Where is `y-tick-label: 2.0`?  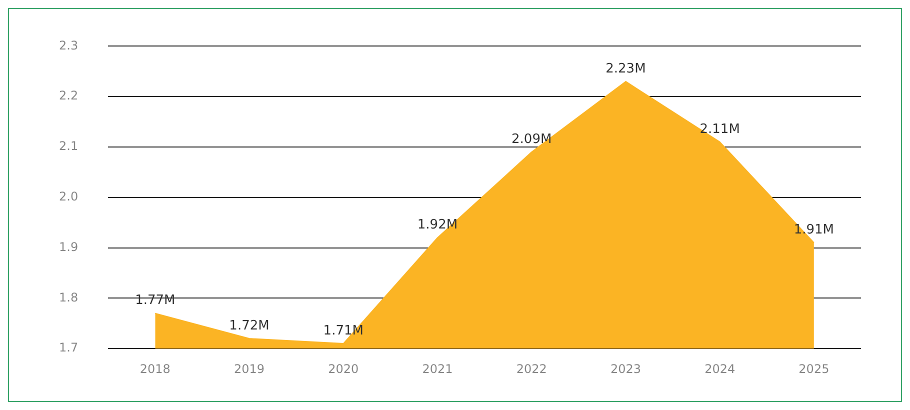 y-tick-label: 2.0 is located at coordinates (68, 197).